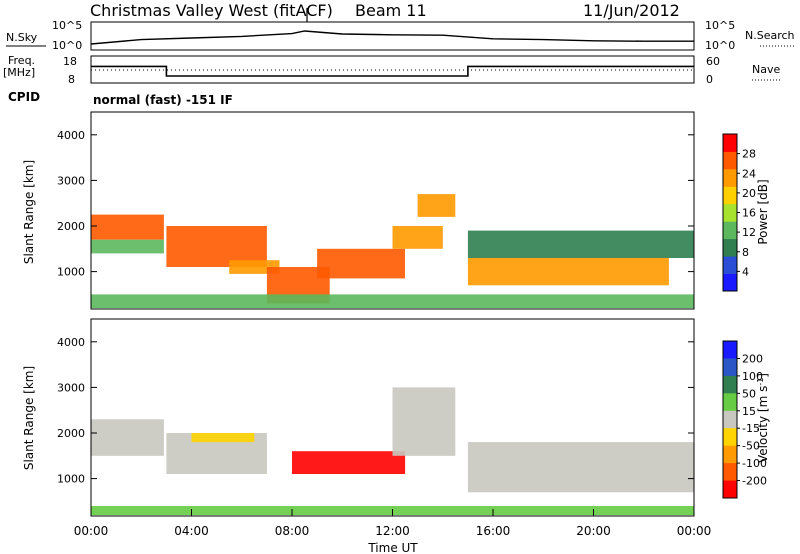  I want to click on velocity-colorbar-label: Velocity [m s-1], so click(763, 418).